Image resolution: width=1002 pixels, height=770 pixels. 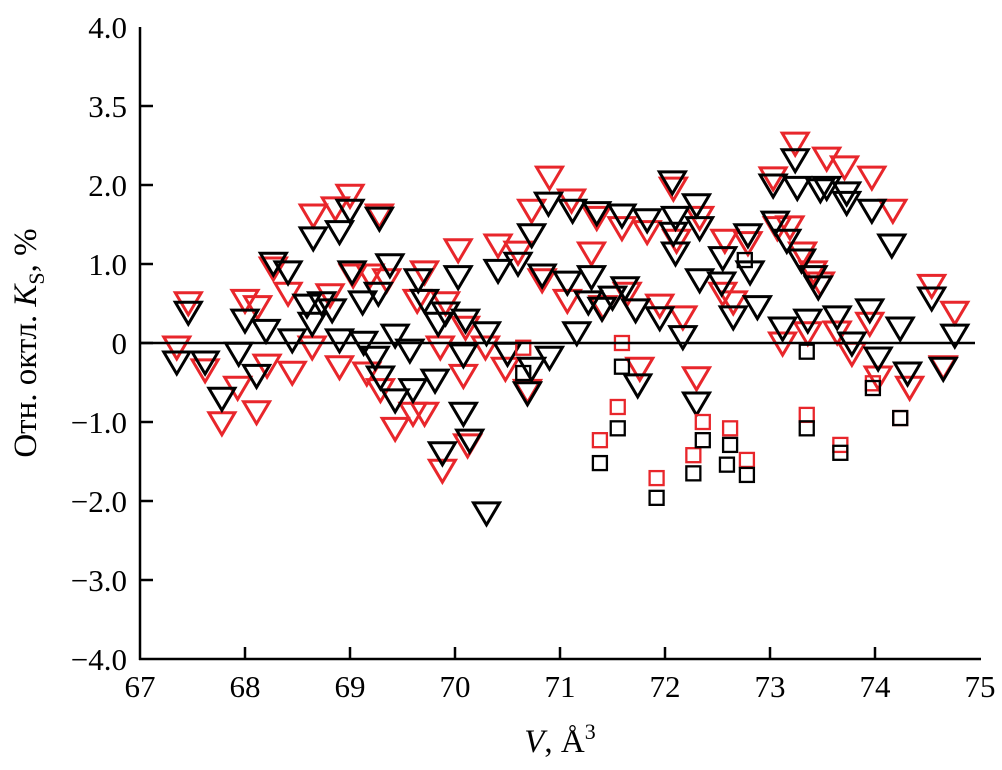 What do you see at coordinates (28, 342) in the screenshot?
I see `y-axis-label: Отн. октл. KS, %` at bounding box center [28, 342].